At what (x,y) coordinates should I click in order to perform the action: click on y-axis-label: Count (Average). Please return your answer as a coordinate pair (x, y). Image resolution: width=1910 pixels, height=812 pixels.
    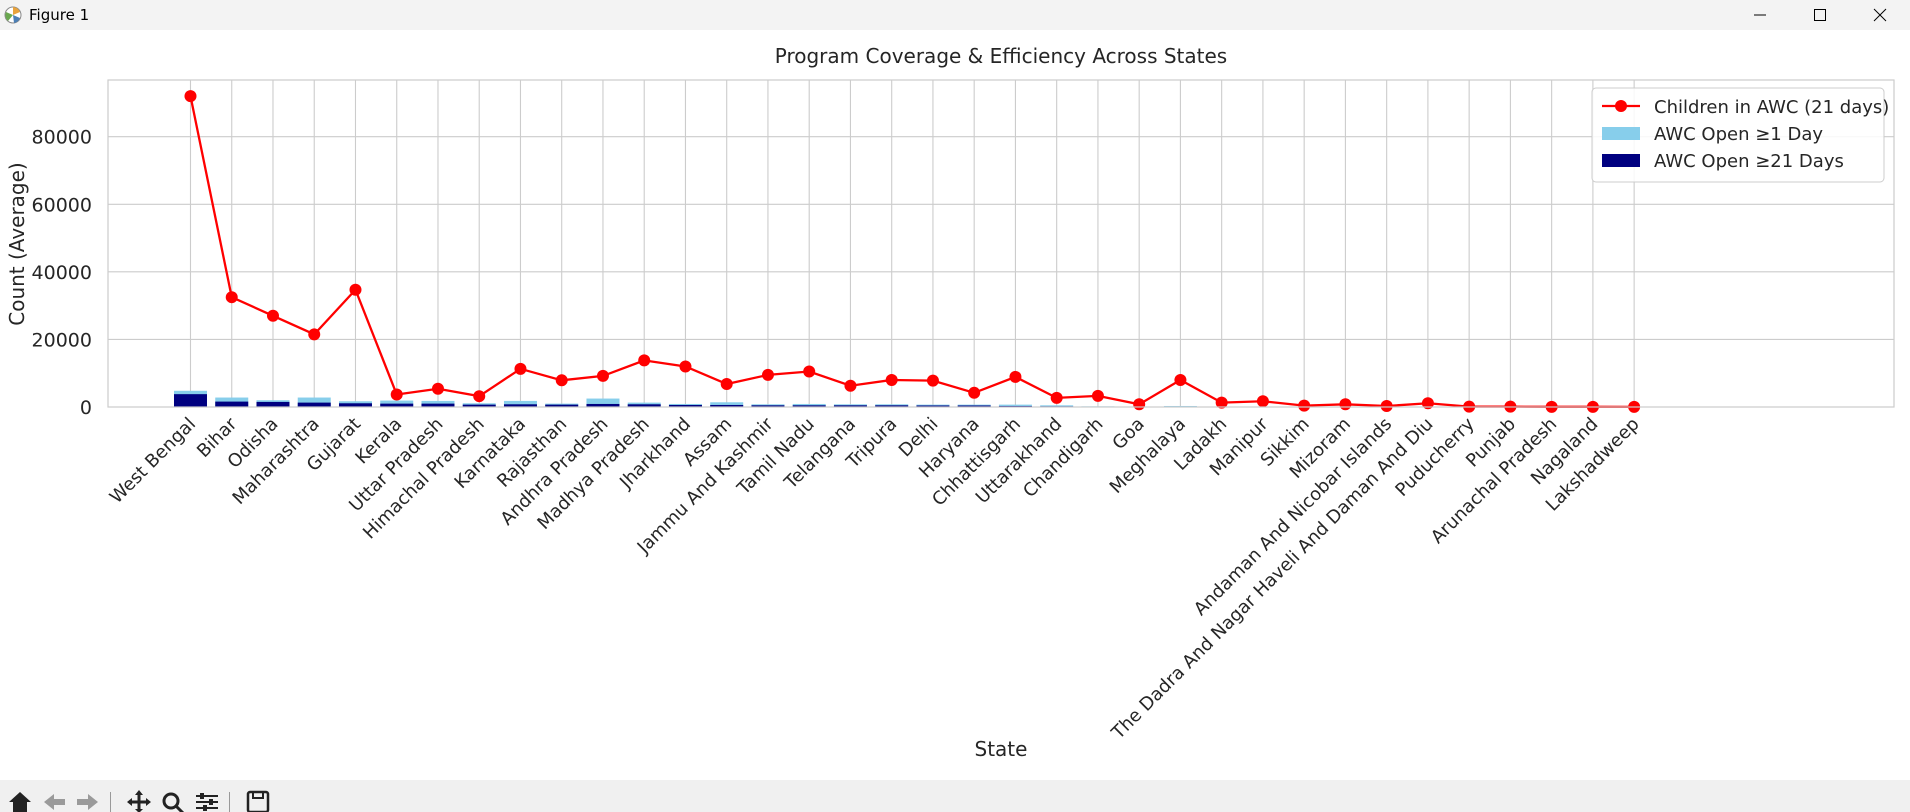
    Looking at the image, I should click on (17, 244).